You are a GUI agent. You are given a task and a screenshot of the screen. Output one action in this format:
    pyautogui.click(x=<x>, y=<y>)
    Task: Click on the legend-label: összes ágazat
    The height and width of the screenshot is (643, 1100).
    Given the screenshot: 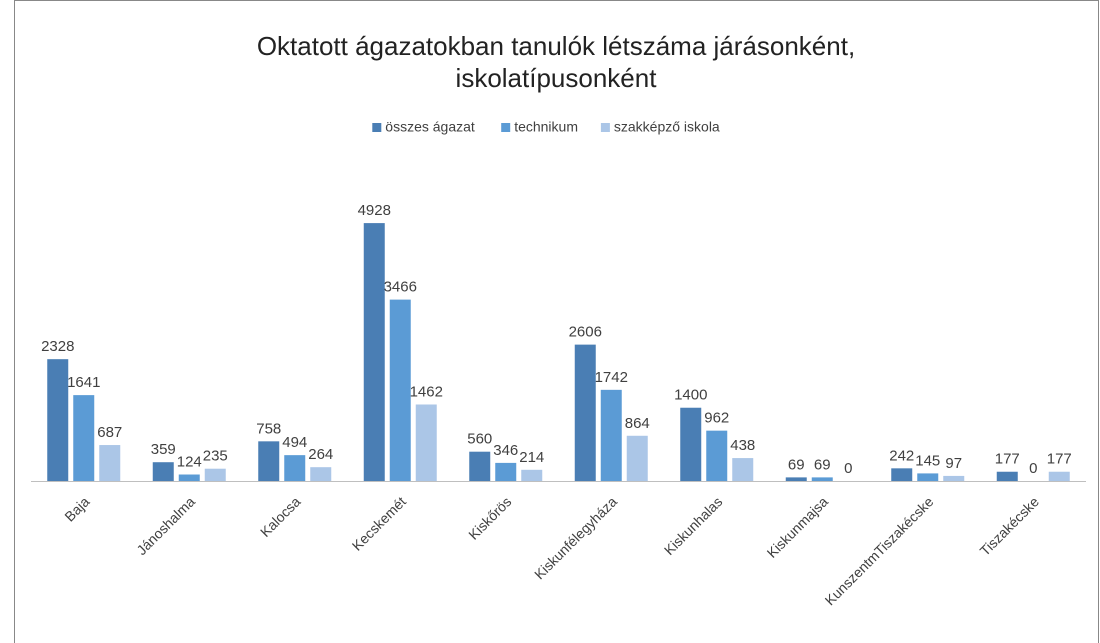 What is the action you would take?
    pyautogui.click(x=430, y=127)
    